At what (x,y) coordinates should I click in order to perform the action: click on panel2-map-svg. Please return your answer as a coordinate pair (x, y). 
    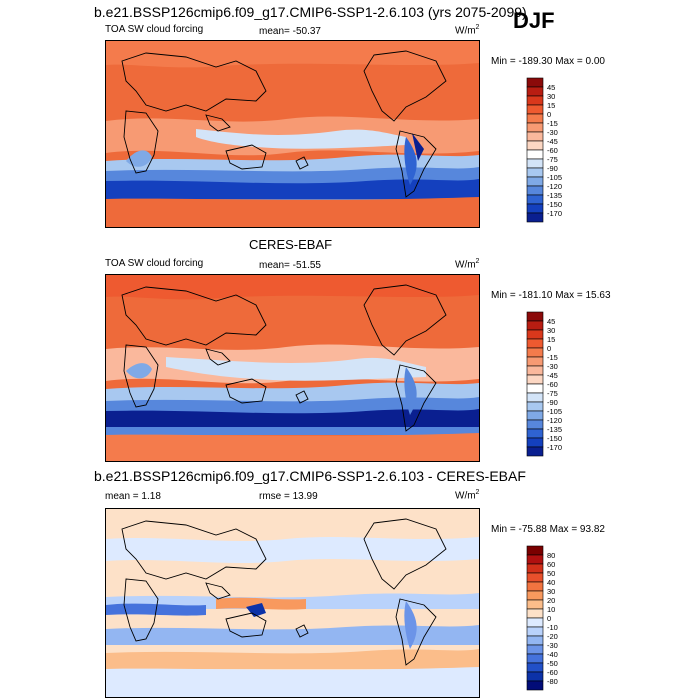
    Looking at the image, I should click on (292, 368).